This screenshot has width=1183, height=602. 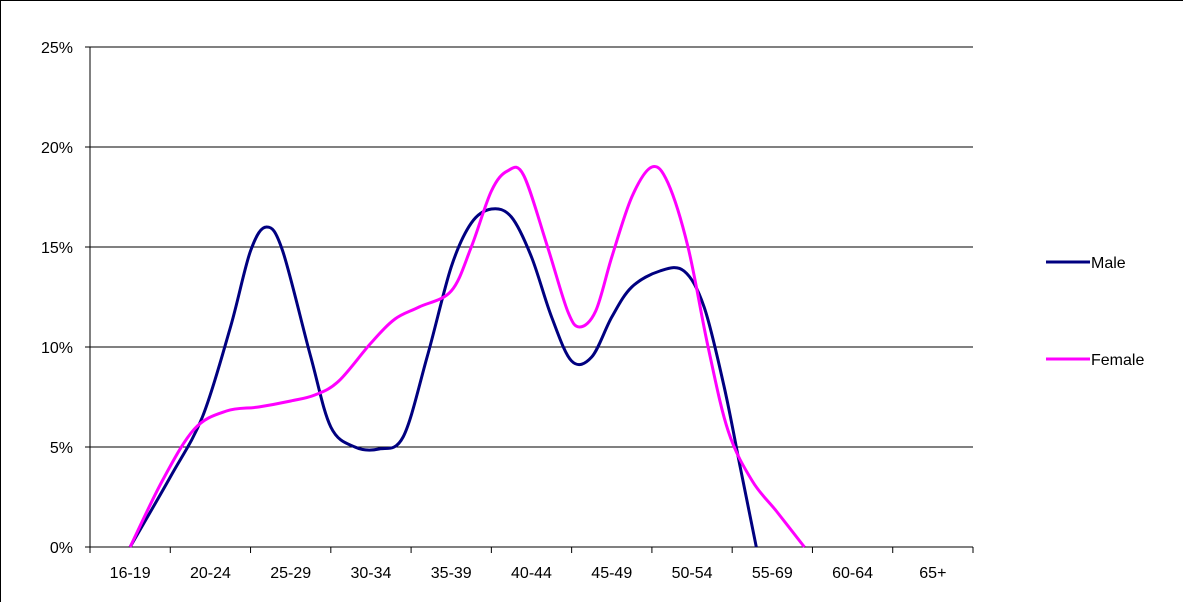 What do you see at coordinates (1117, 360) in the screenshot?
I see `legend-label-female: Female` at bounding box center [1117, 360].